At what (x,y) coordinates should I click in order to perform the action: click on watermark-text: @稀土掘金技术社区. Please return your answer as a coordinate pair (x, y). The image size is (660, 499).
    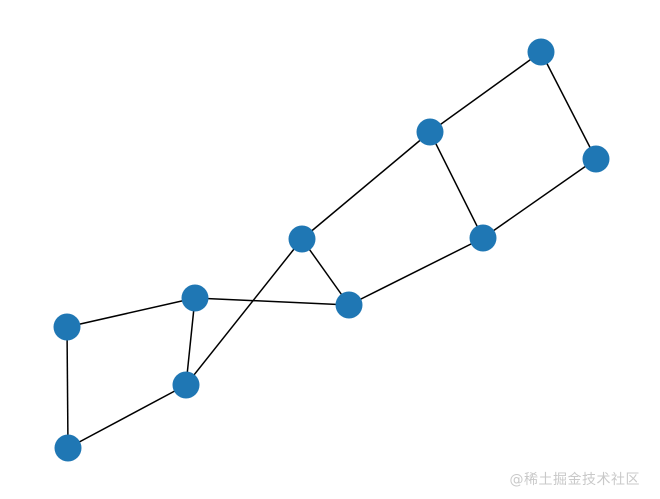
    Looking at the image, I should click on (574, 480).